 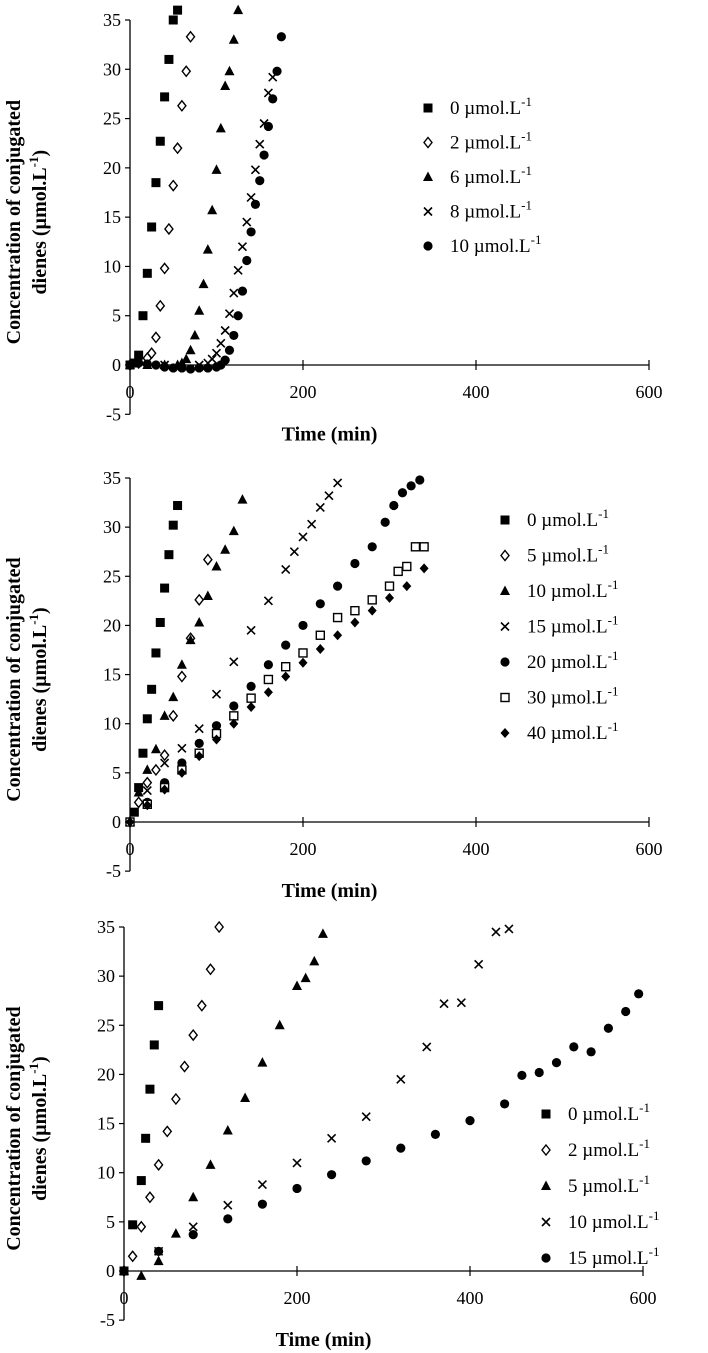 I want to click on y-tick-label: 5, so click(x=110, y=1222).